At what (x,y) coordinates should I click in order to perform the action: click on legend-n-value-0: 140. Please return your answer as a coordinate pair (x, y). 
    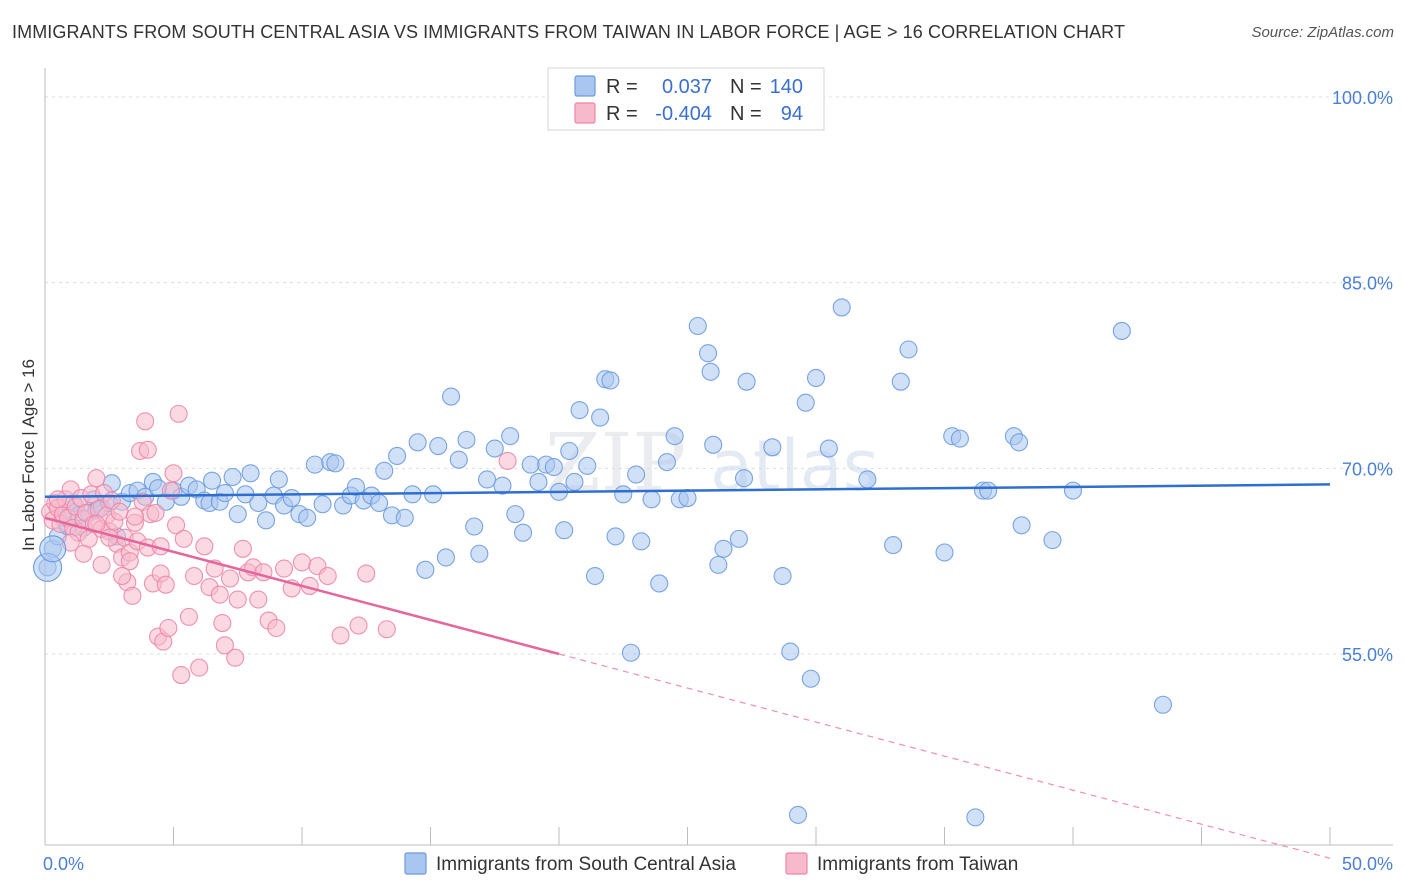
    Looking at the image, I should click on (786, 87).